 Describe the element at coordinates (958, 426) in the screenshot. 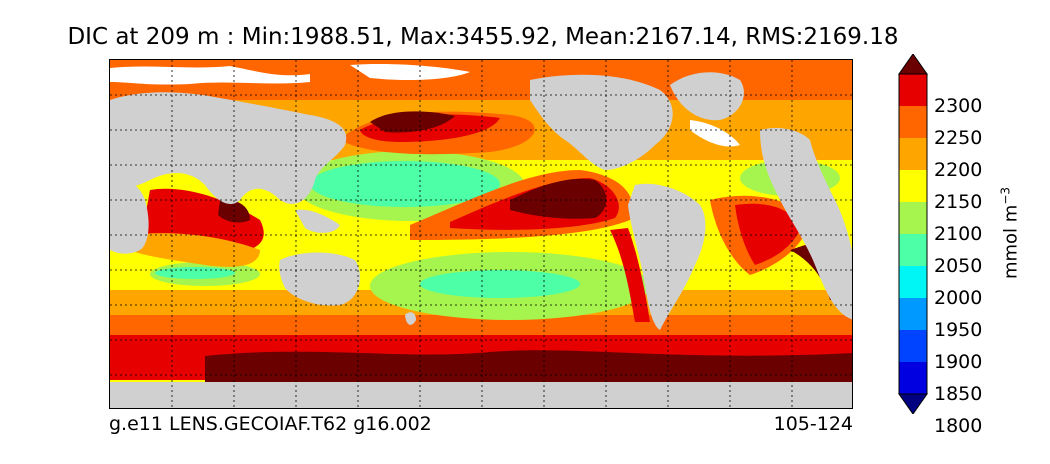

I see `colorbar-tick-label: 1800` at that location.